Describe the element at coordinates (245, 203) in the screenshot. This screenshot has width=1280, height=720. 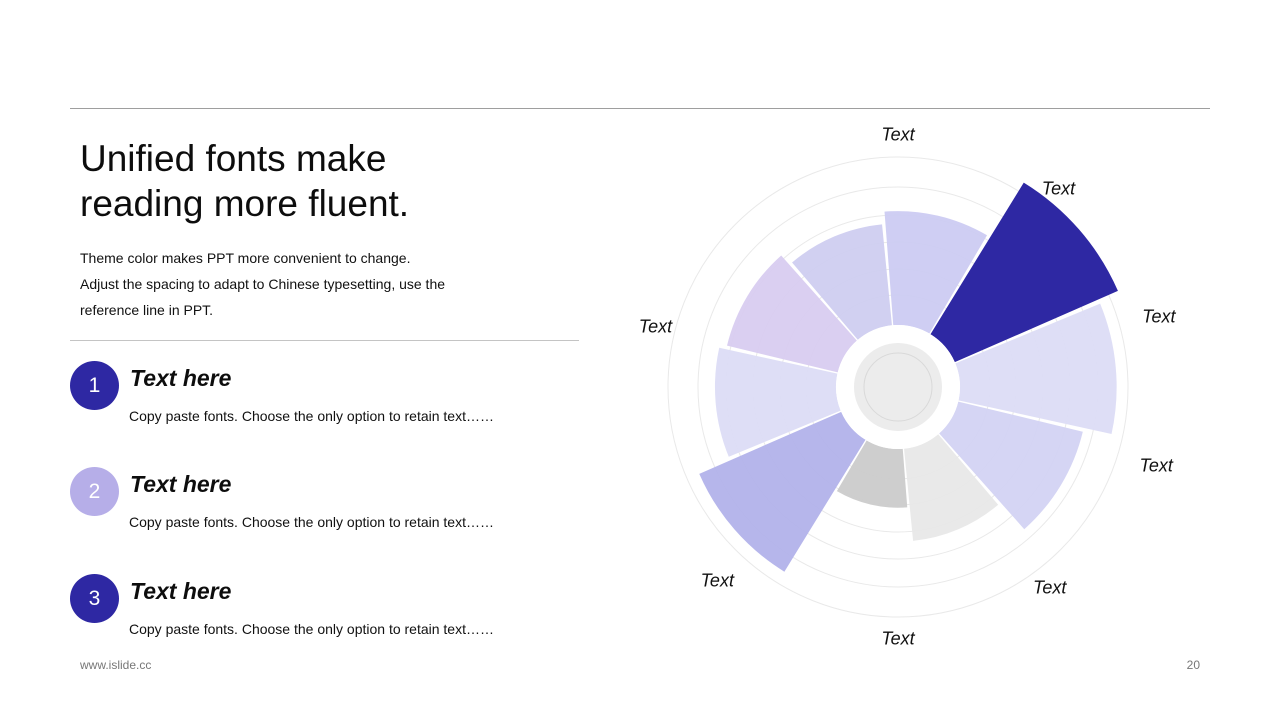
I see `title-line-2: reading more fluent.` at that location.